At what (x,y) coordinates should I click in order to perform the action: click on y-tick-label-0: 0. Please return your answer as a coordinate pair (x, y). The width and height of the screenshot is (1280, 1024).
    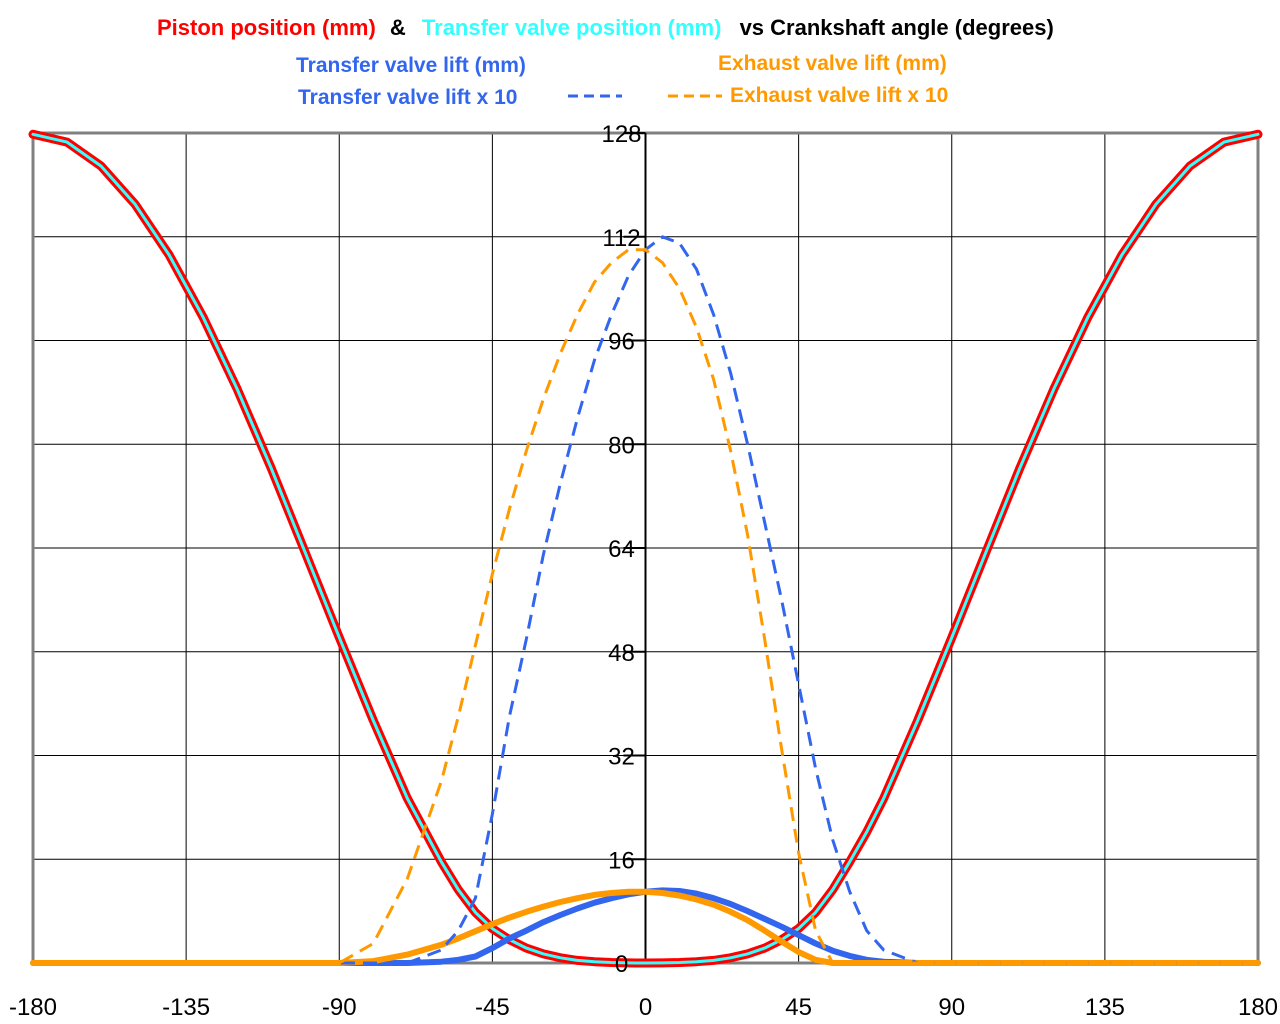
    Looking at the image, I should click on (621, 964).